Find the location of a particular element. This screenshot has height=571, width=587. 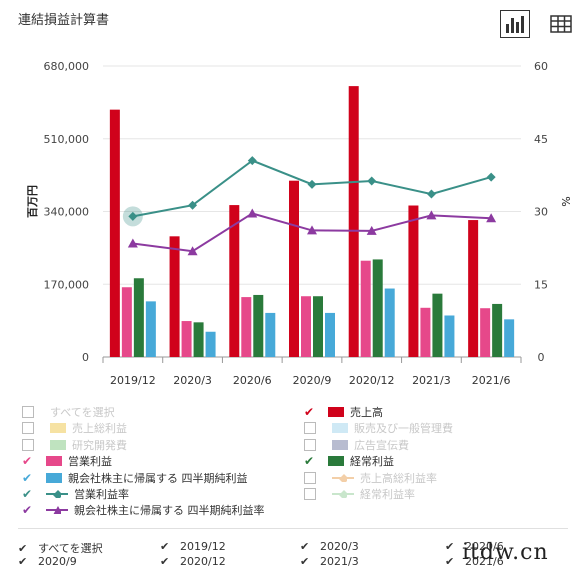

legend-item: 広告宣伝費 is located at coordinates (355, 445).